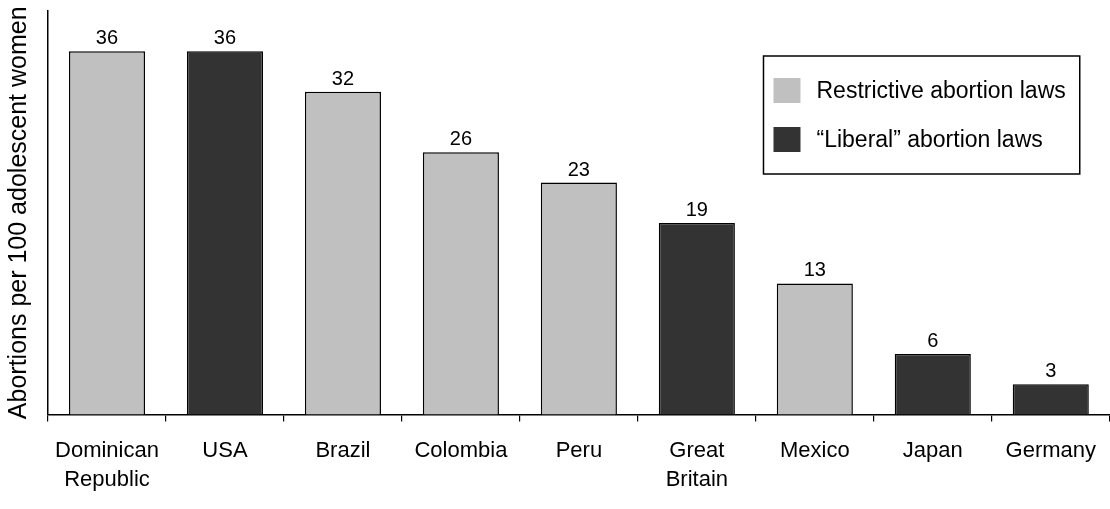 The height and width of the screenshot is (509, 1110). Describe the element at coordinates (1051, 449) in the screenshot. I see `x-tick-label: Germany` at that location.